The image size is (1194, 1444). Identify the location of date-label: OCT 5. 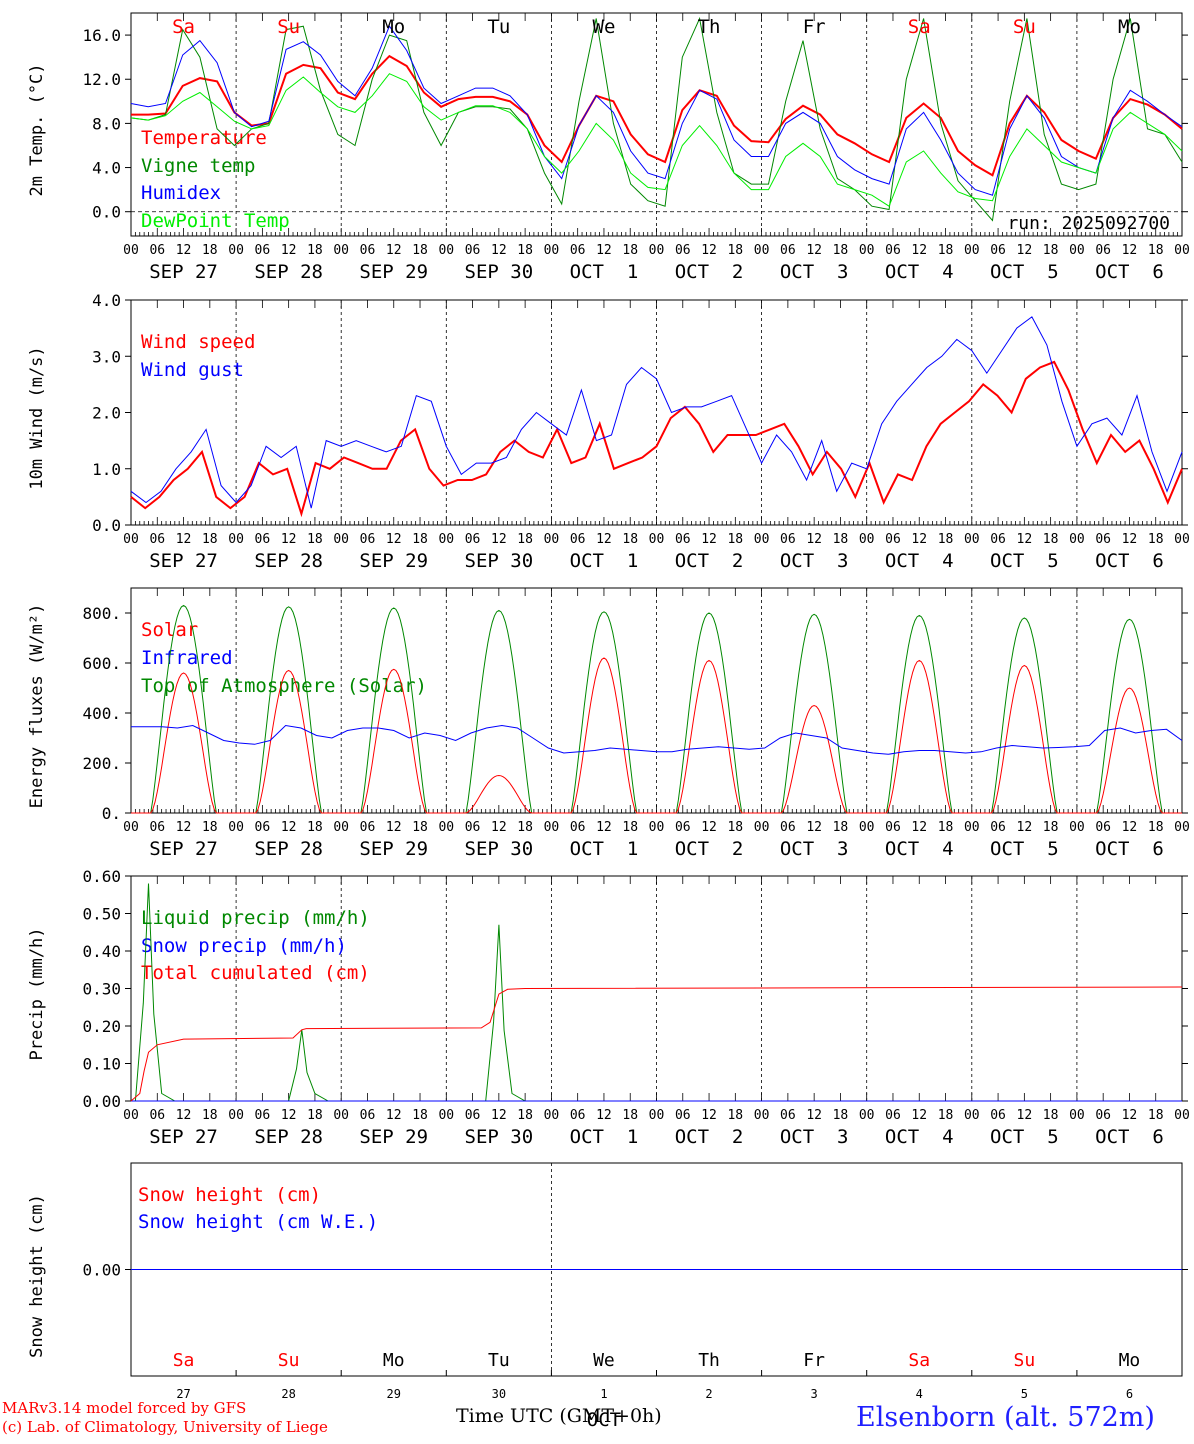
(1024, 849).